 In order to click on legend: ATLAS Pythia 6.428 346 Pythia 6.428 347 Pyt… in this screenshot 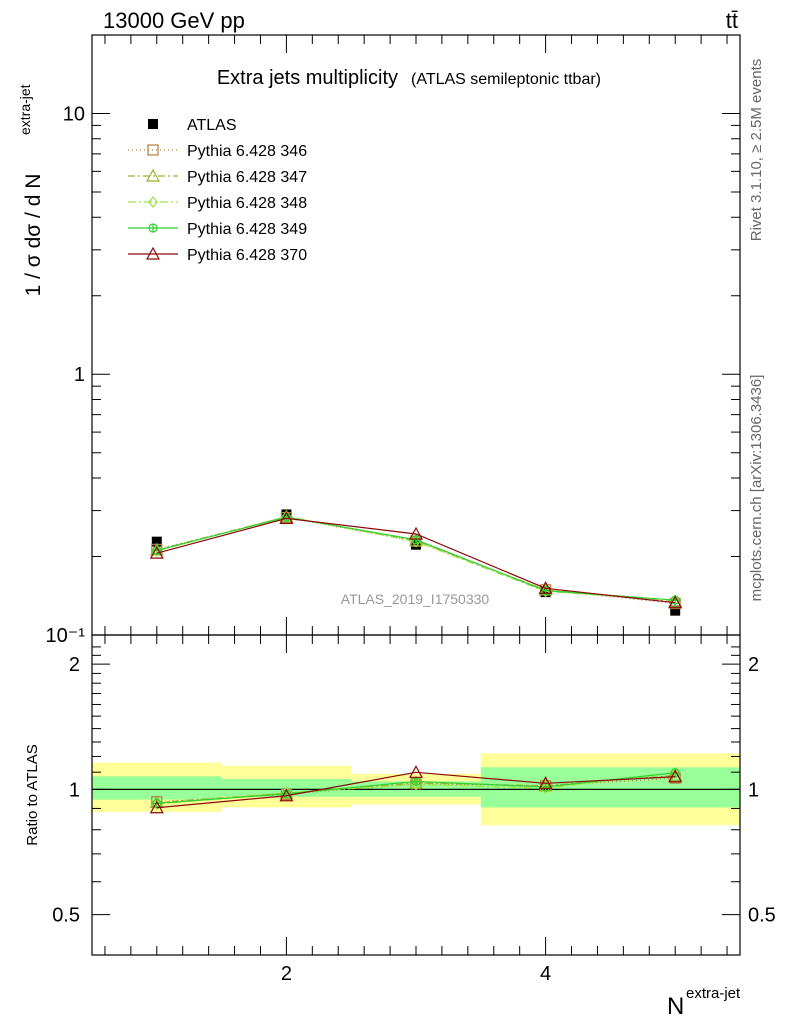, I will do `click(217, 190)`.